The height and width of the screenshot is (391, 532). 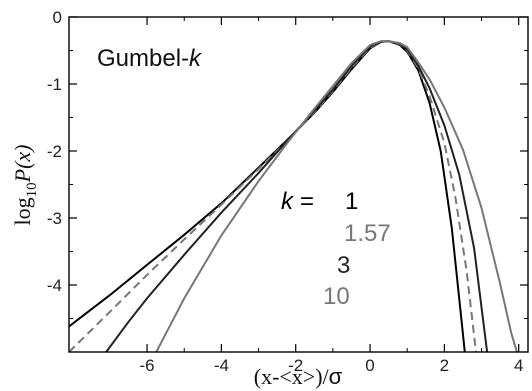 I want to click on y-axis-title: log10P(x), so click(x=25, y=185).